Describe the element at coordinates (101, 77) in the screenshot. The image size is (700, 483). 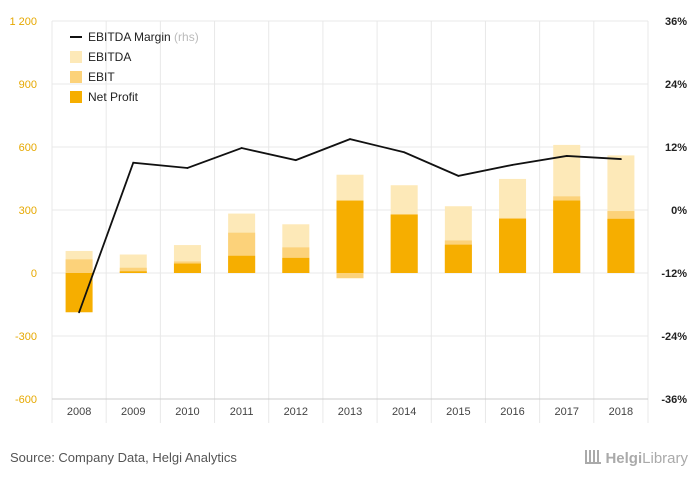
I see `legend-label: EBIT` at that location.